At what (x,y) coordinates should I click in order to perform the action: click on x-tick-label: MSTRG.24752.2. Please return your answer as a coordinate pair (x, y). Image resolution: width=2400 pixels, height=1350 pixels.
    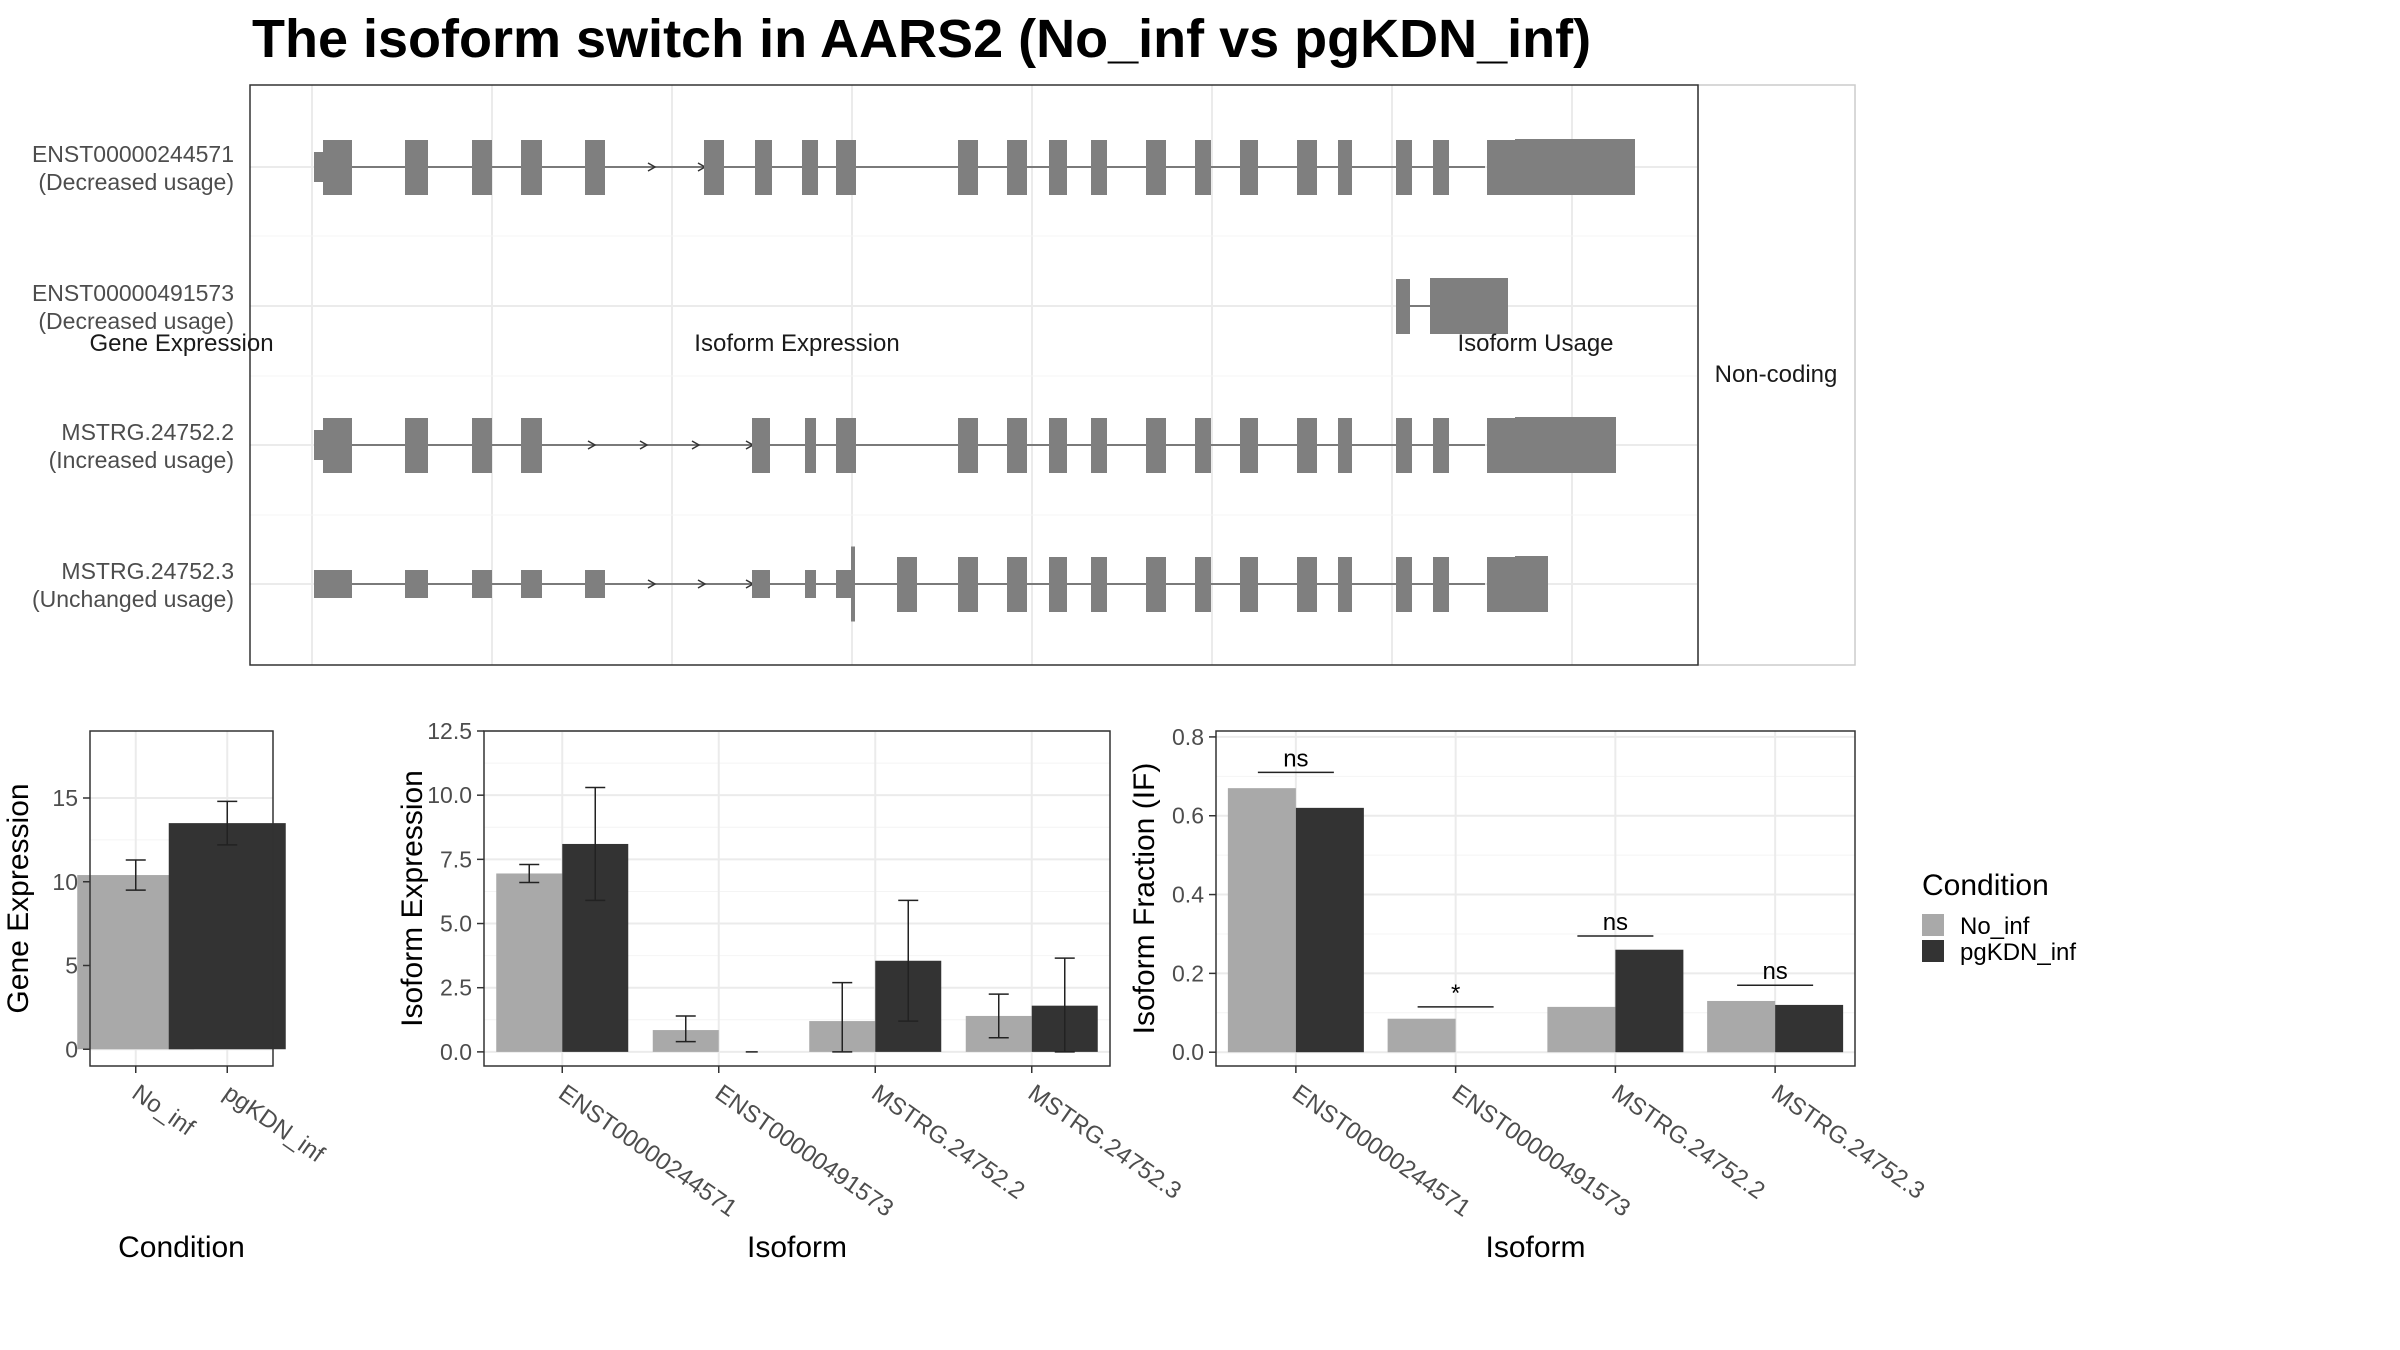
    Looking at the image, I should click on (948, 1141).